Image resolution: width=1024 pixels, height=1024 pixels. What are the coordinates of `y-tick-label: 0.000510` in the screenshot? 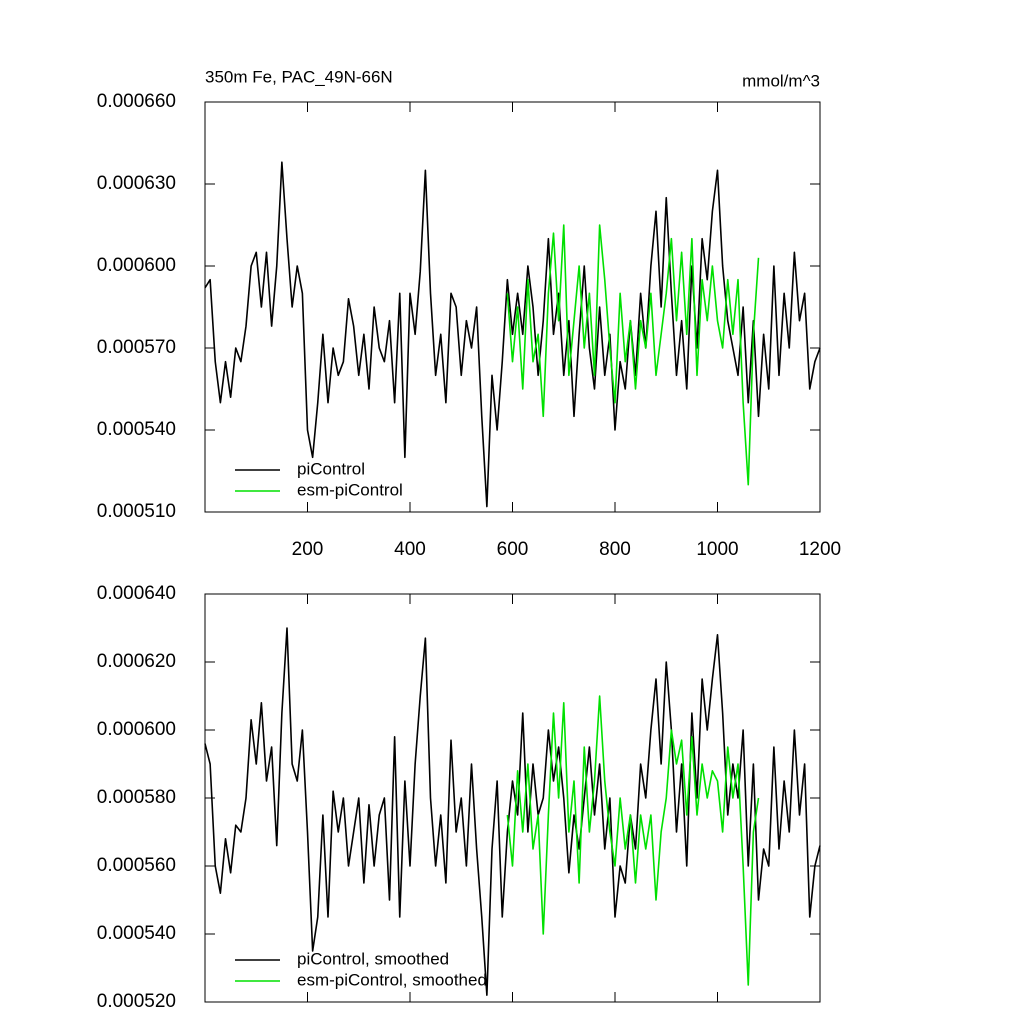 It's located at (136, 511).